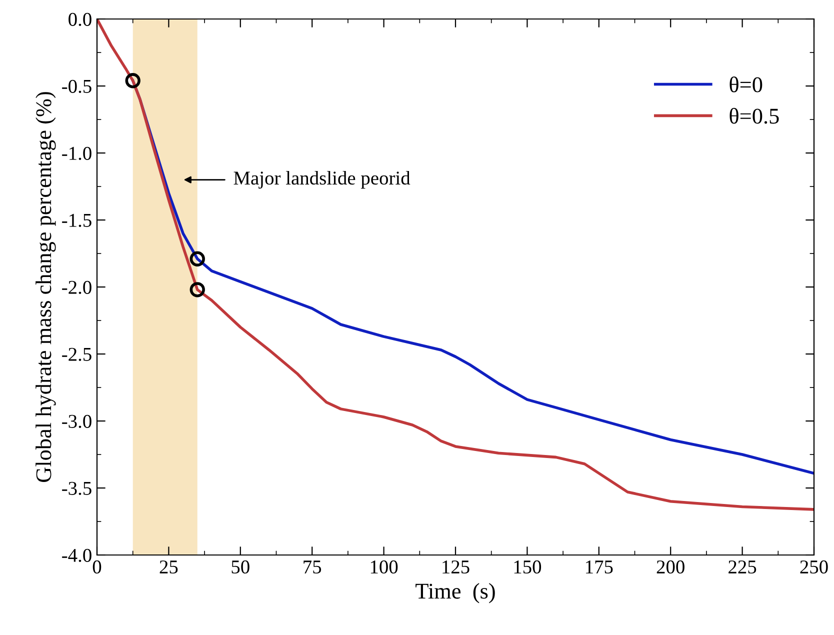  I want to click on x-tick-label: 150, so click(528, 567).